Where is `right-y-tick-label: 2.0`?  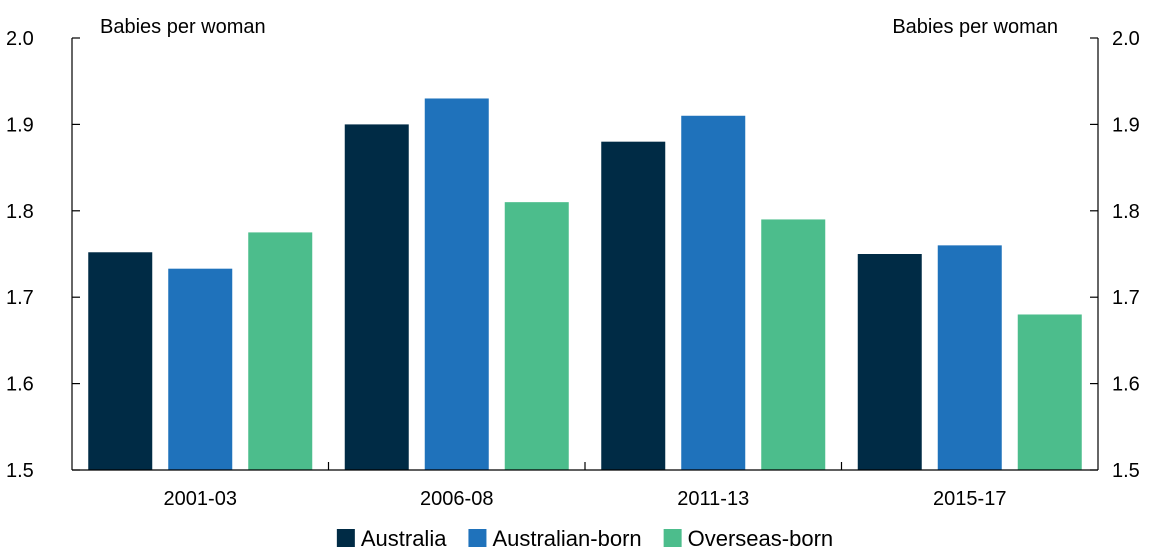 right-y-tick-label: 2.0 is located at coordinates (1126, 39).